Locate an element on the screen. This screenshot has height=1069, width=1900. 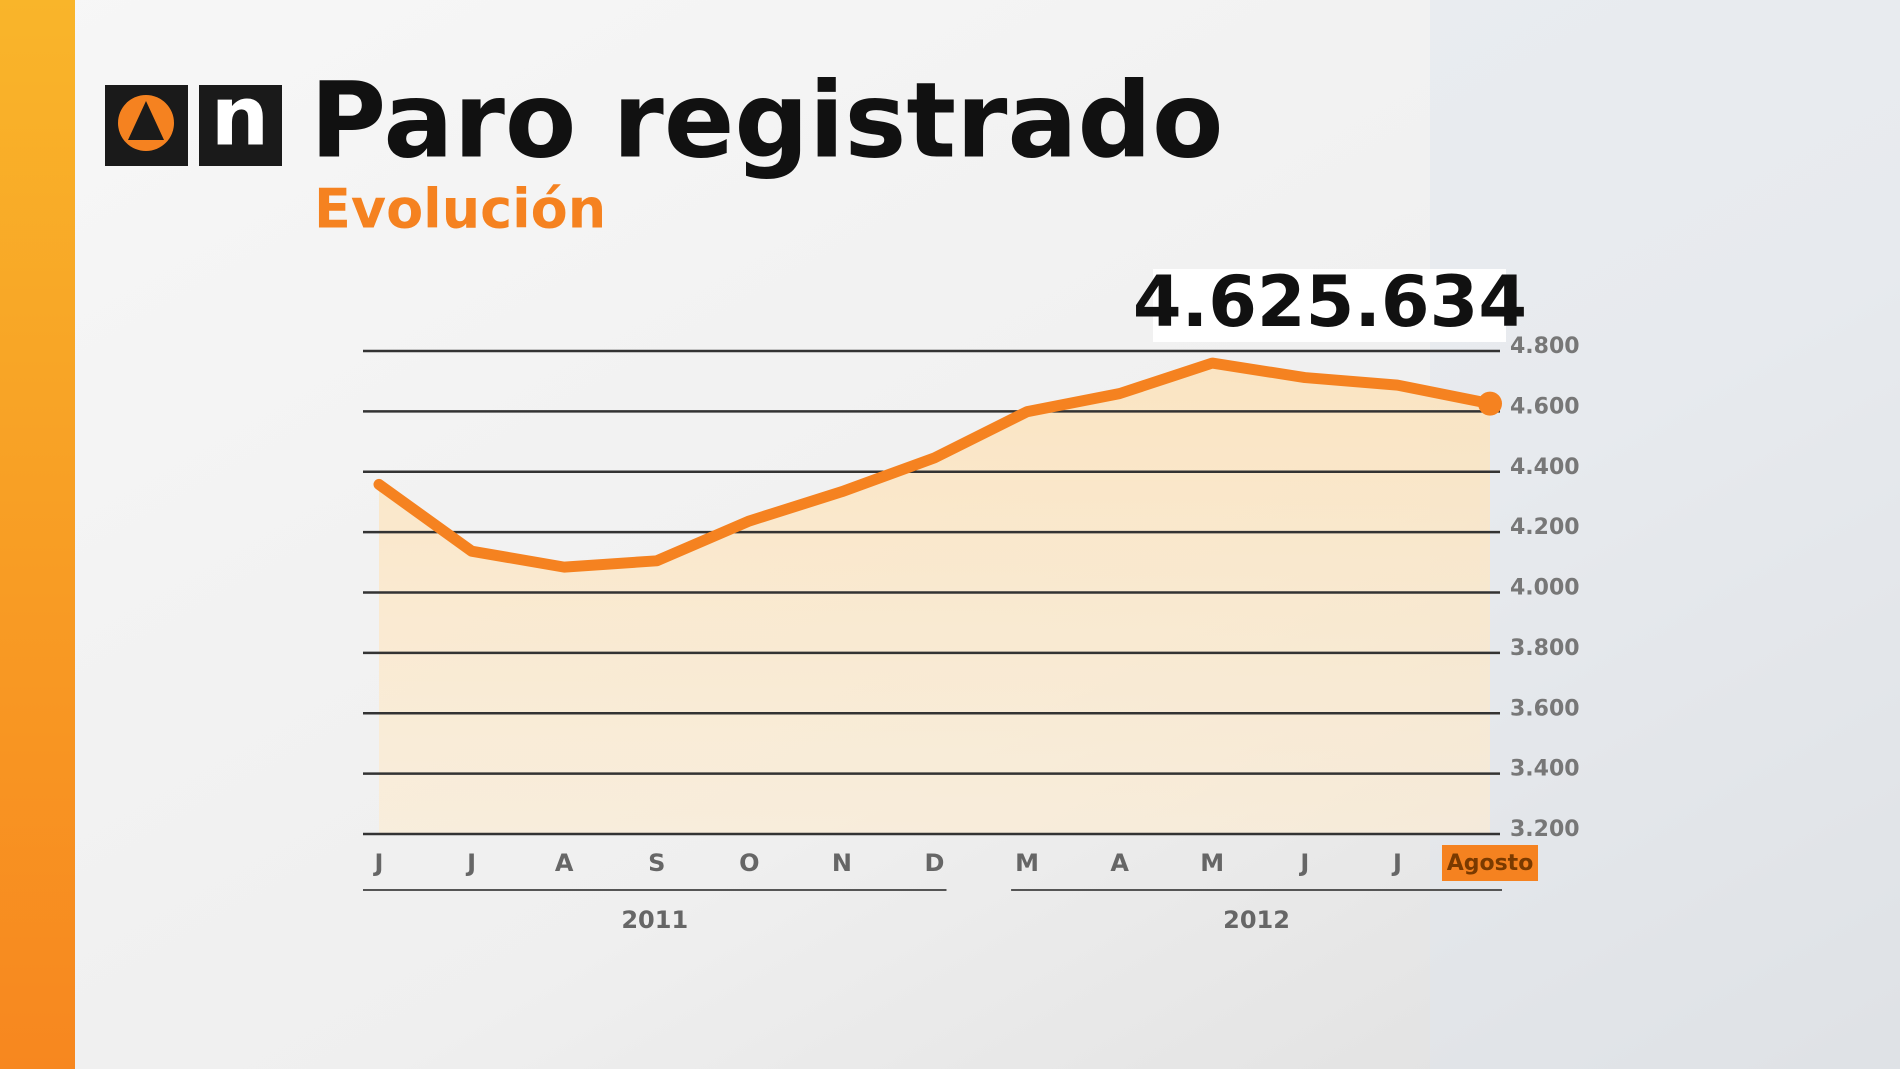
year-label: 2012 is located at coordinates (1256, 920).